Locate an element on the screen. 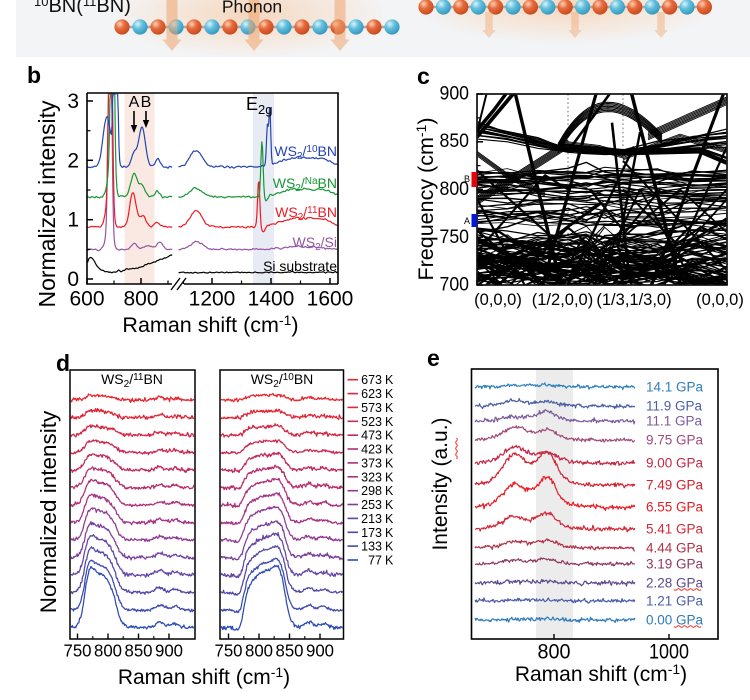  svg-text: 4.44 GPa is located at coordinates (675, 548).